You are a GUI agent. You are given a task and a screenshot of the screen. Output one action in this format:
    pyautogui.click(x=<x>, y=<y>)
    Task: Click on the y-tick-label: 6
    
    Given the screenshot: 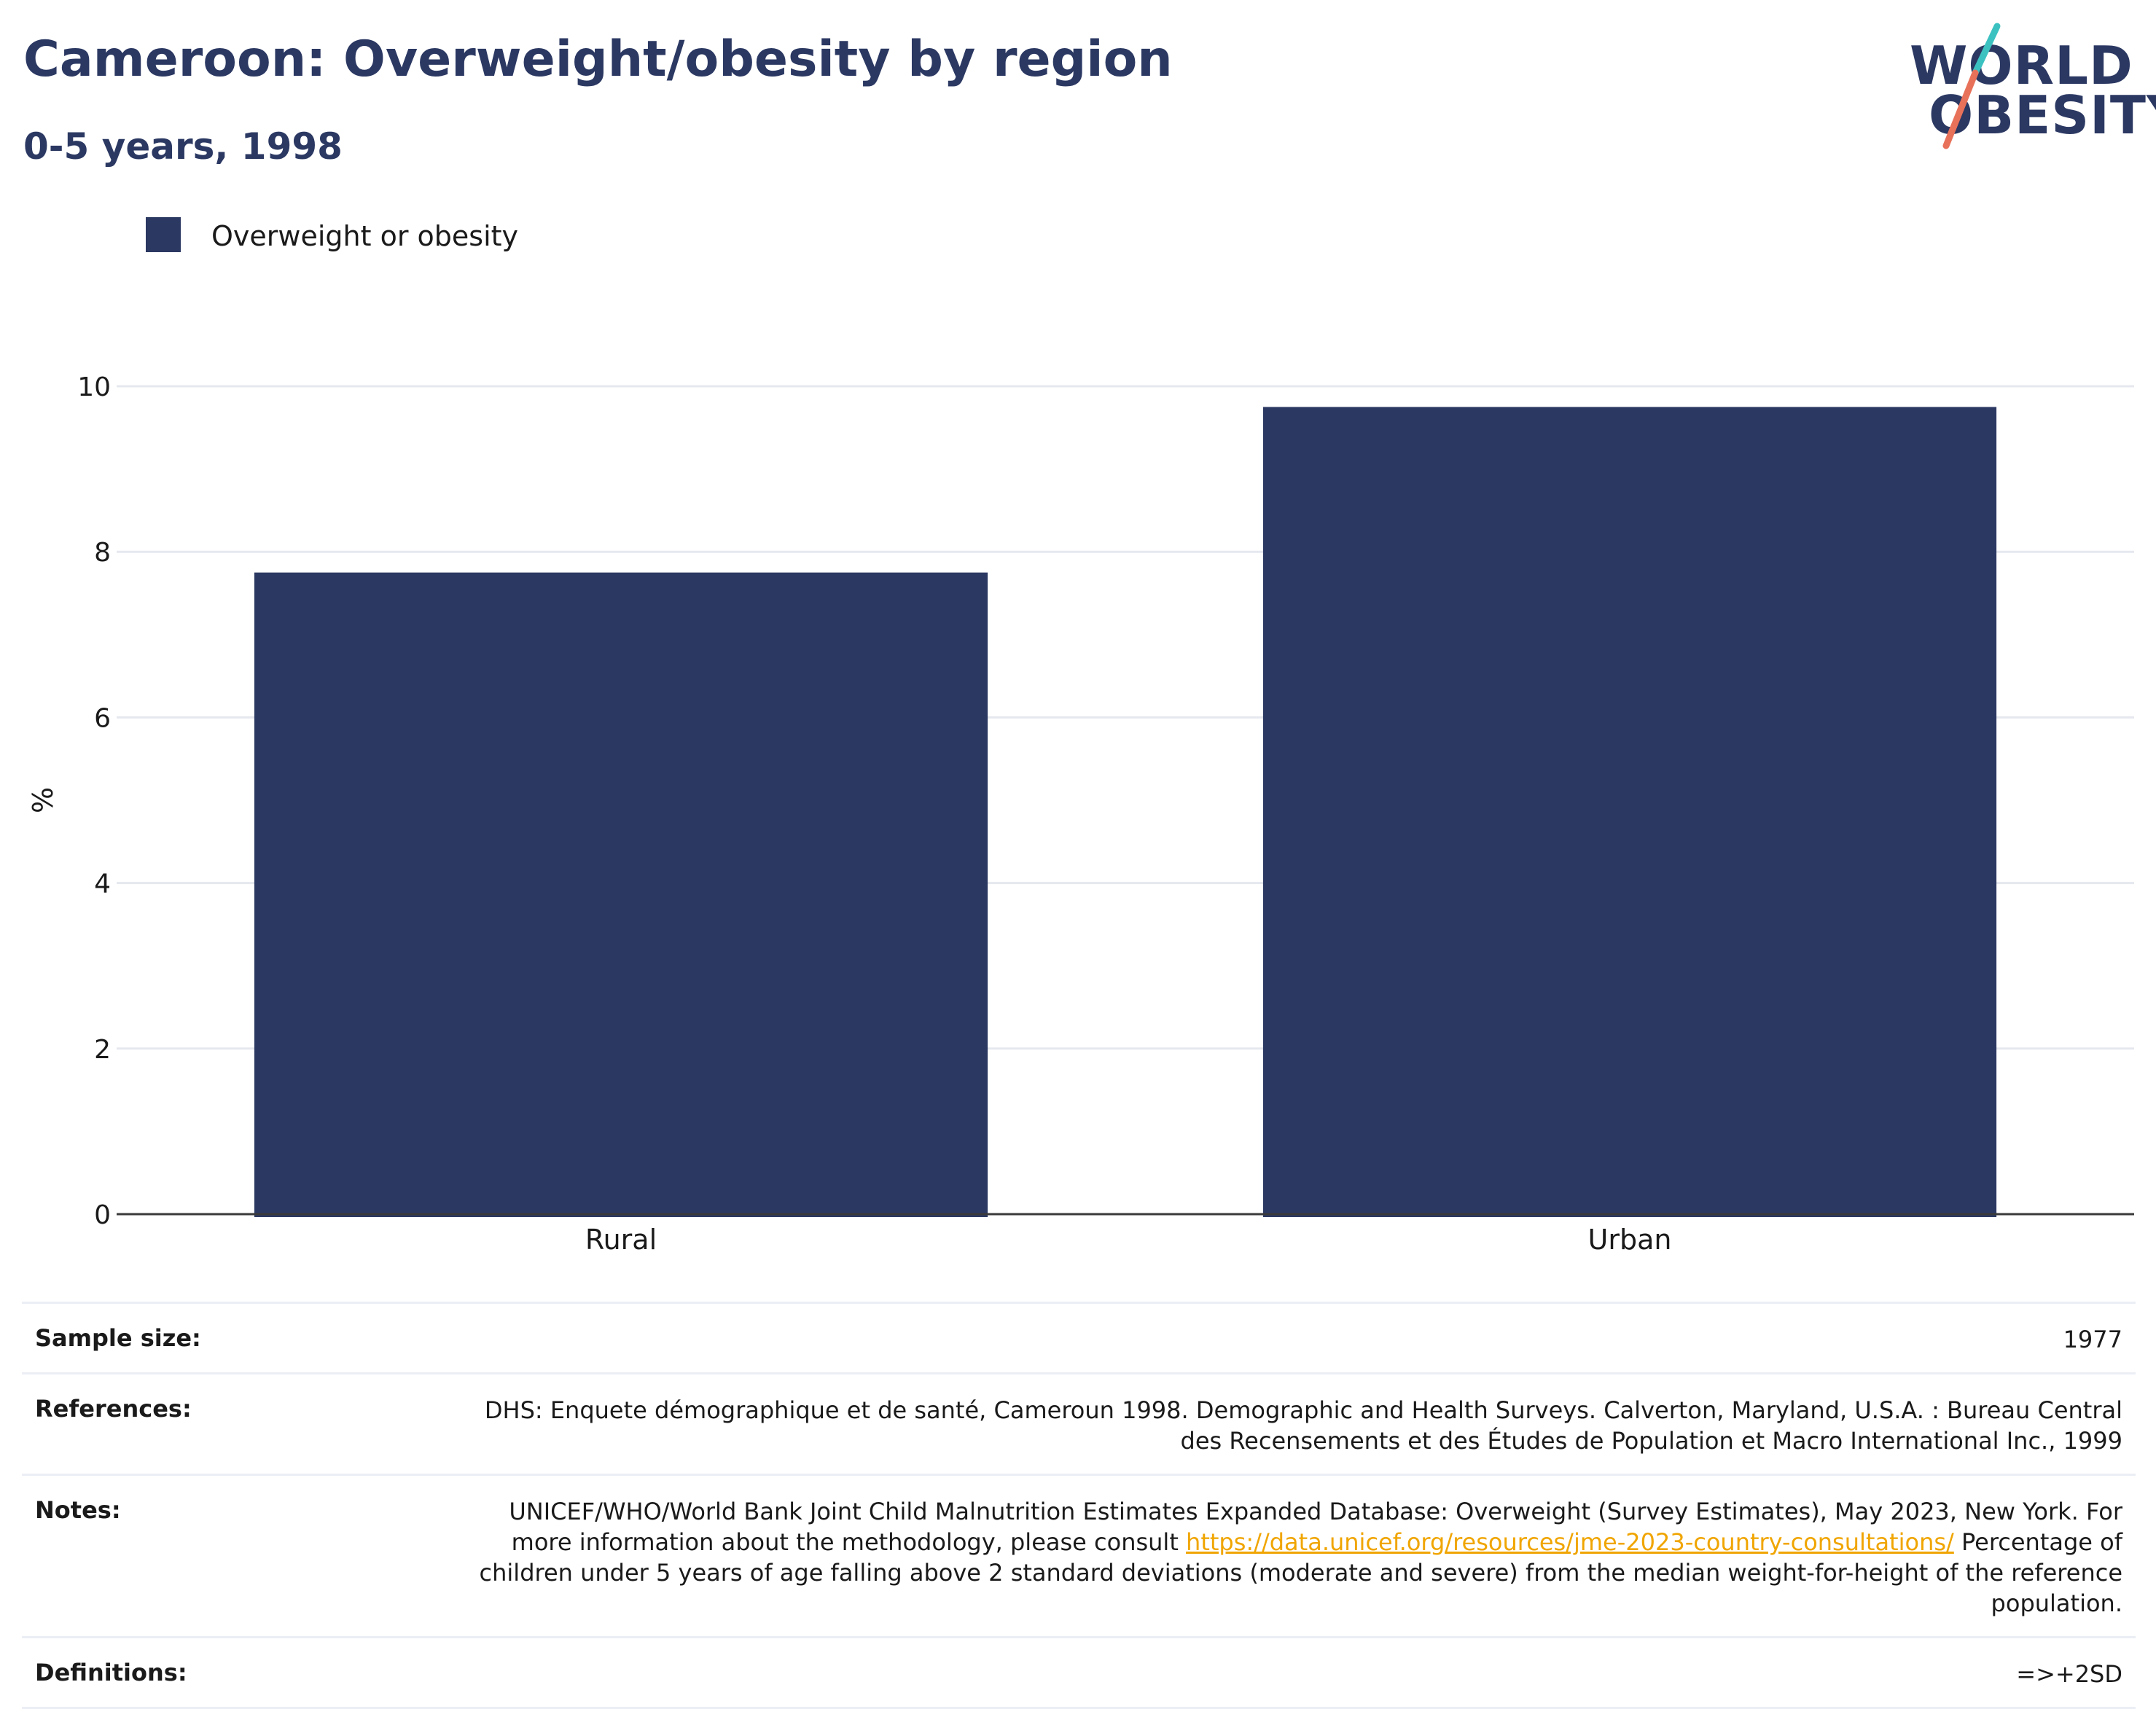 What is the action you would take?
    pyautogui.click(x=102, y=718)
    